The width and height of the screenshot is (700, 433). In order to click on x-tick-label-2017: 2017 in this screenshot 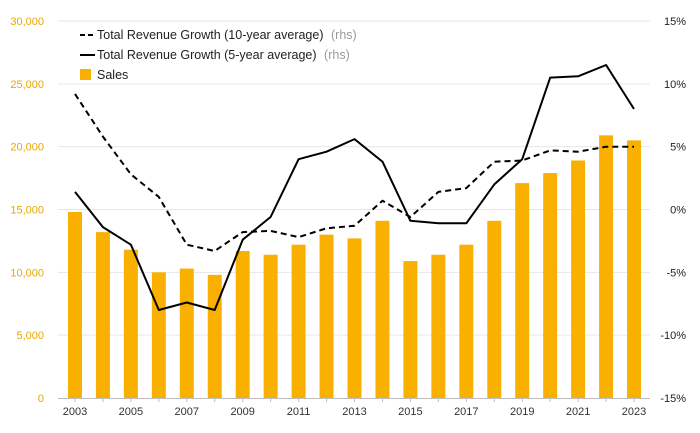, I will do `click(466, 412)`.